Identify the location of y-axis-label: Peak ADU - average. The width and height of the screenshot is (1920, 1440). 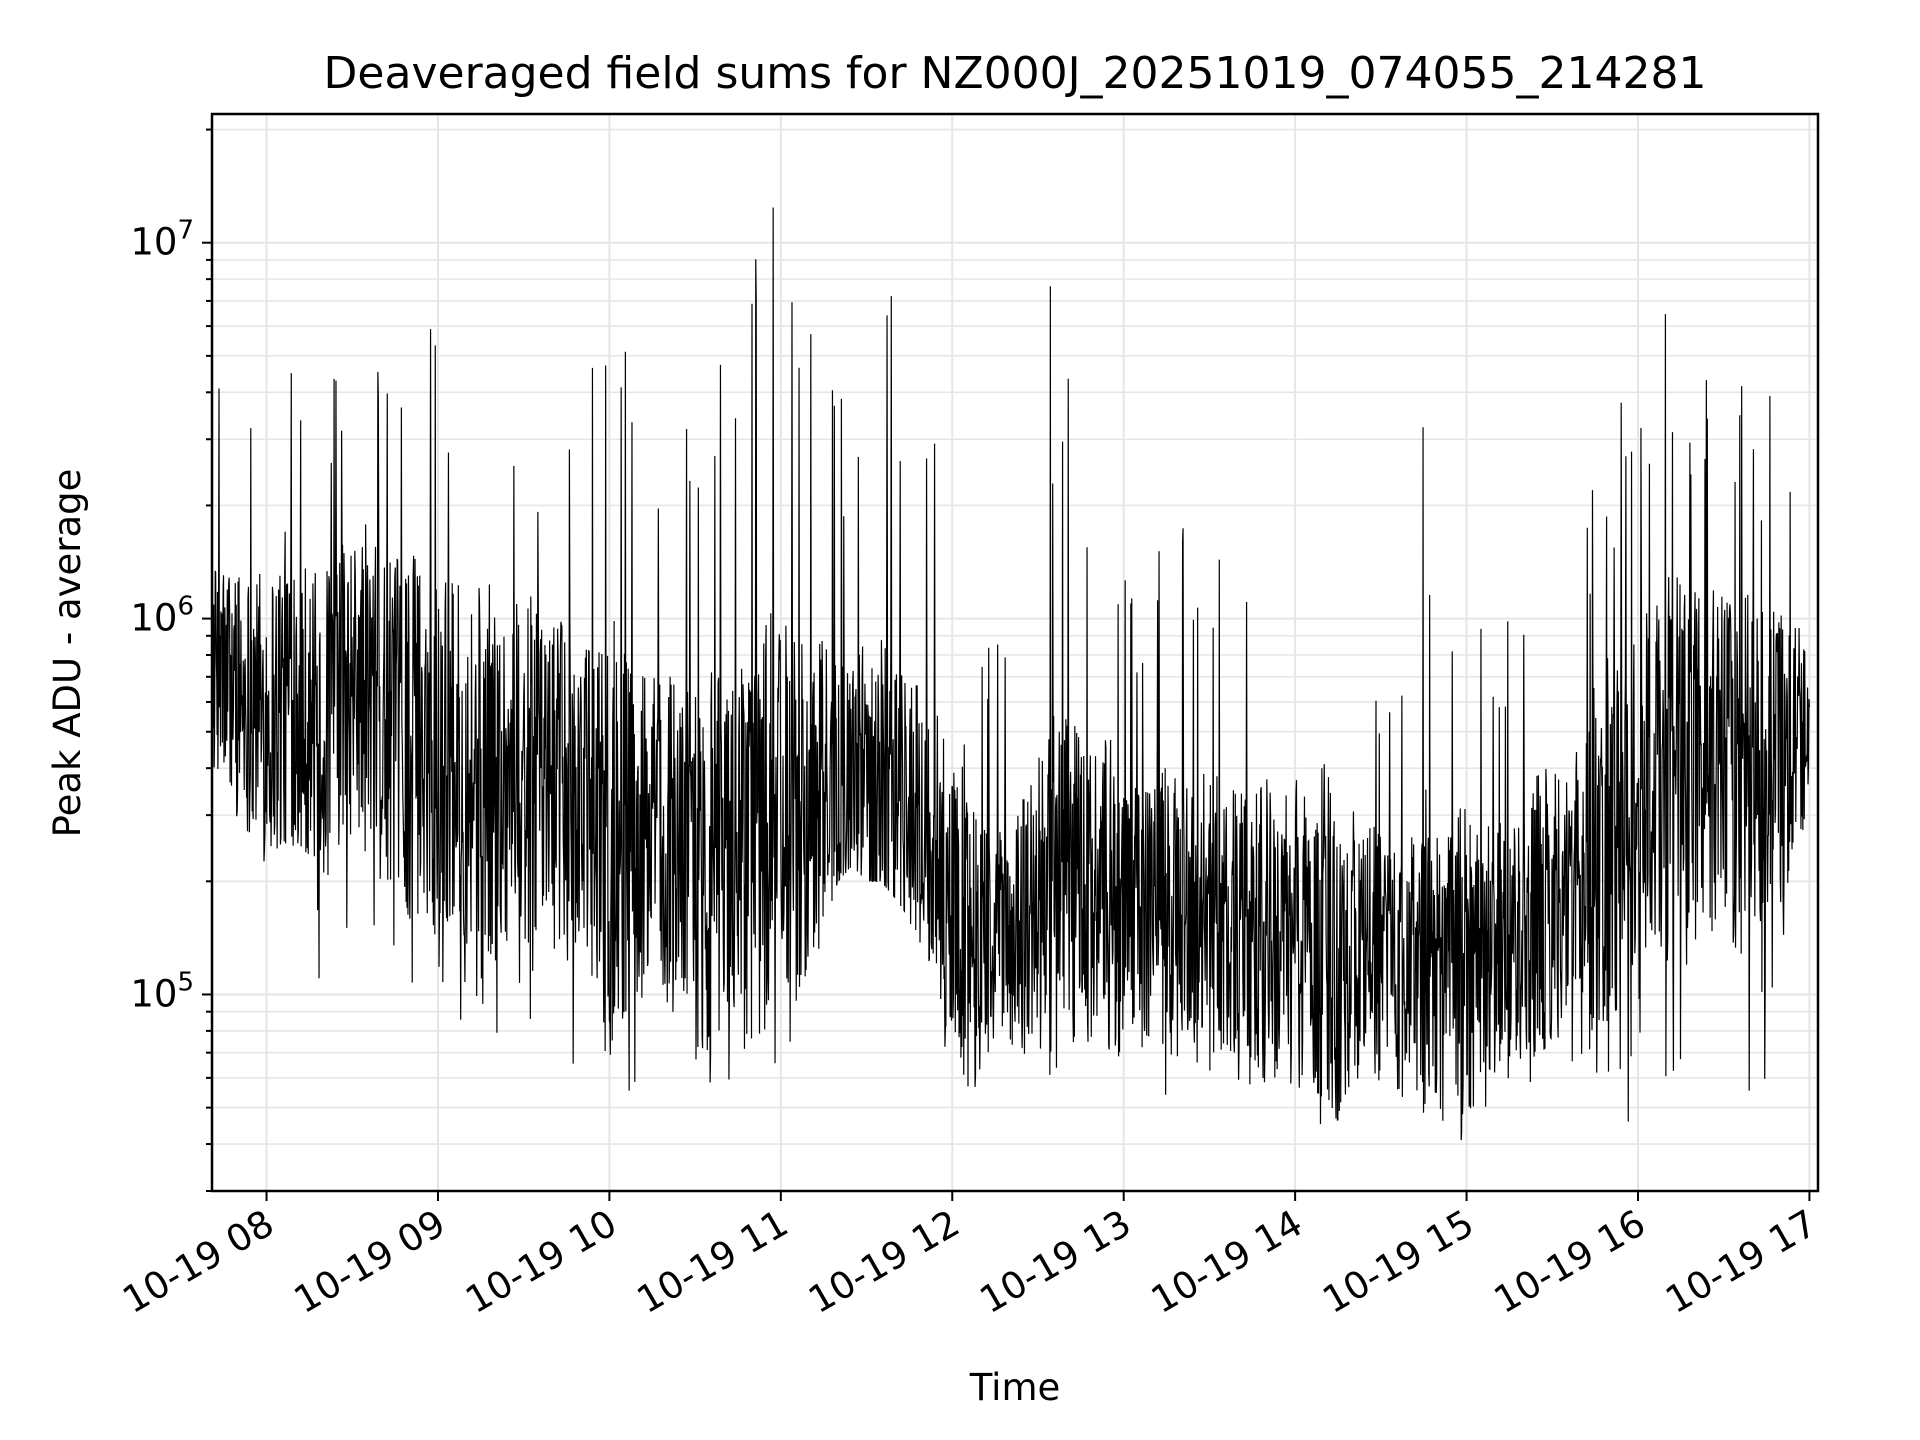
(67, 653).